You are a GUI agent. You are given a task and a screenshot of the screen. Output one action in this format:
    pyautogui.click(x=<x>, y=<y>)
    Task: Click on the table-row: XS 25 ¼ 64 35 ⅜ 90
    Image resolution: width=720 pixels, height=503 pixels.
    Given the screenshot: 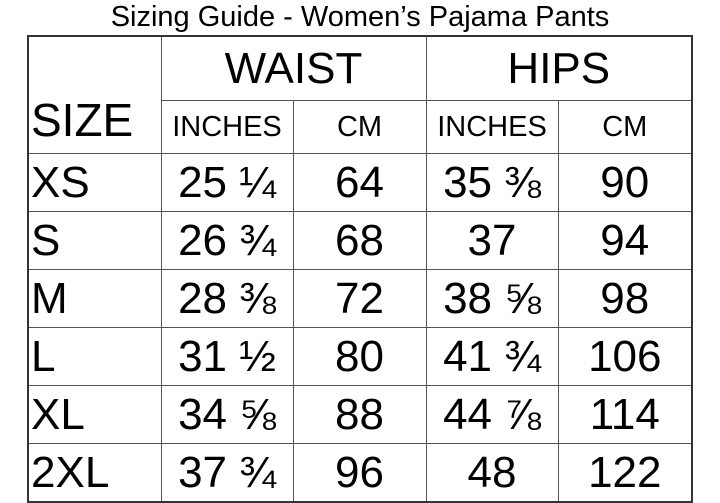 What is the action you would take?
    pyautogui.click(x=360, y=182)
    